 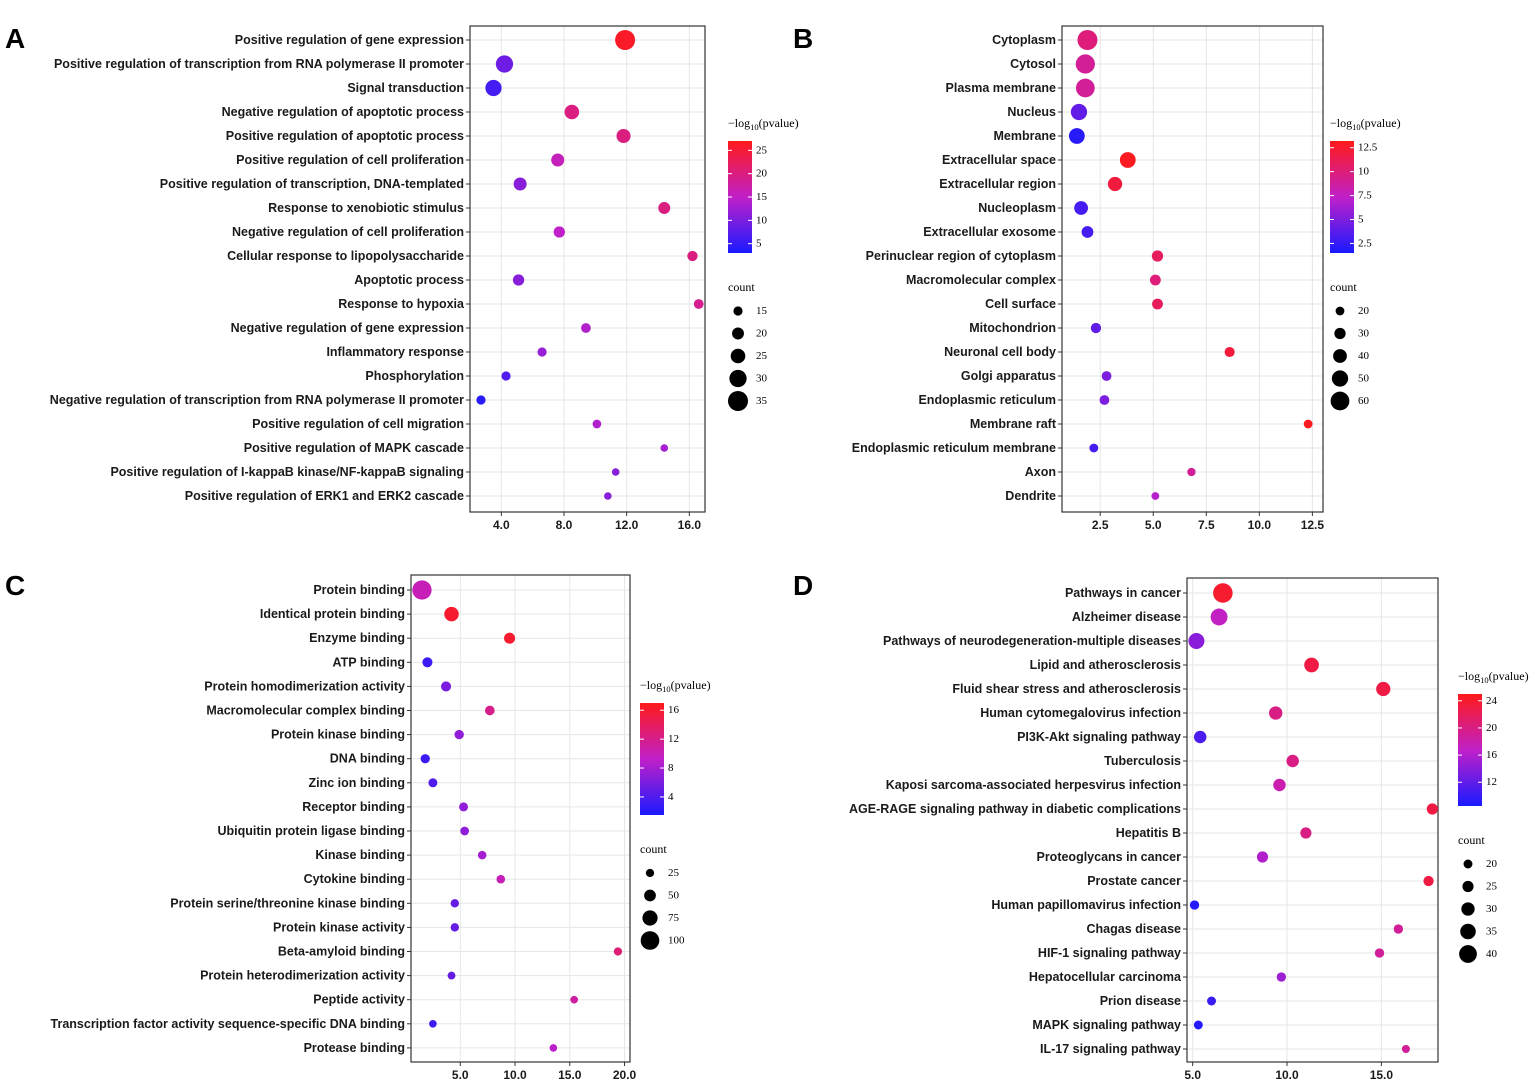 What do you see at coordinates (803, 38) in the screenshot?
I see `panel-letter-b: B` at bounding box center [803, 38].